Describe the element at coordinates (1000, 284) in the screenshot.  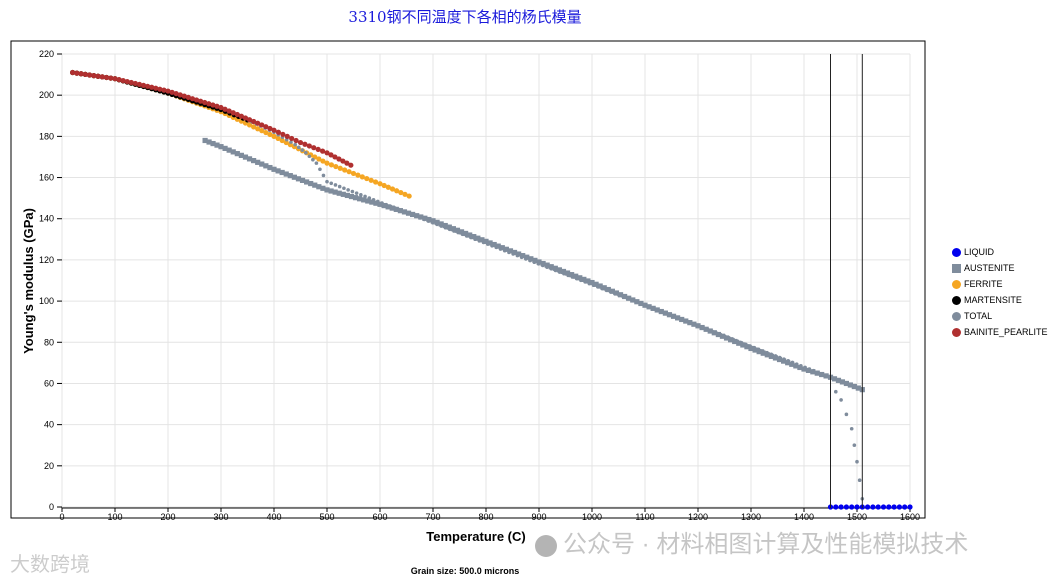
I see `legend-item: FERRITE` at that location.